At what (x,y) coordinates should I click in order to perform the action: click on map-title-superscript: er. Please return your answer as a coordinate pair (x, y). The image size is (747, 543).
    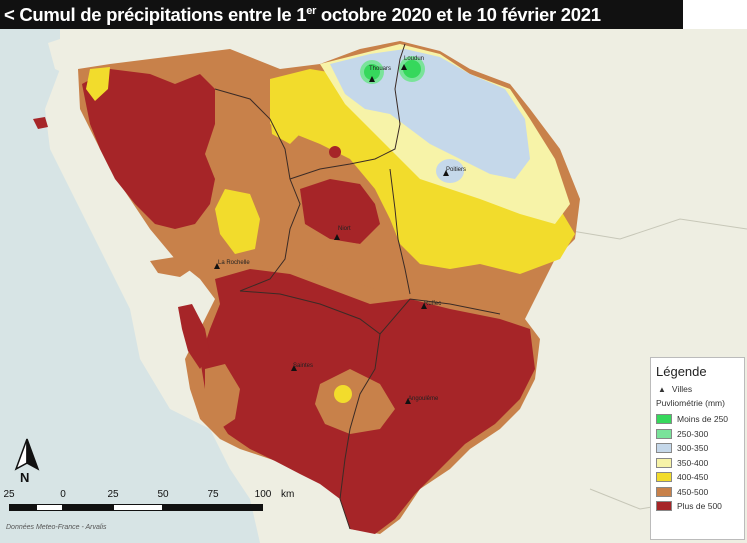
    Looking at the image, I should click on (311, 10).